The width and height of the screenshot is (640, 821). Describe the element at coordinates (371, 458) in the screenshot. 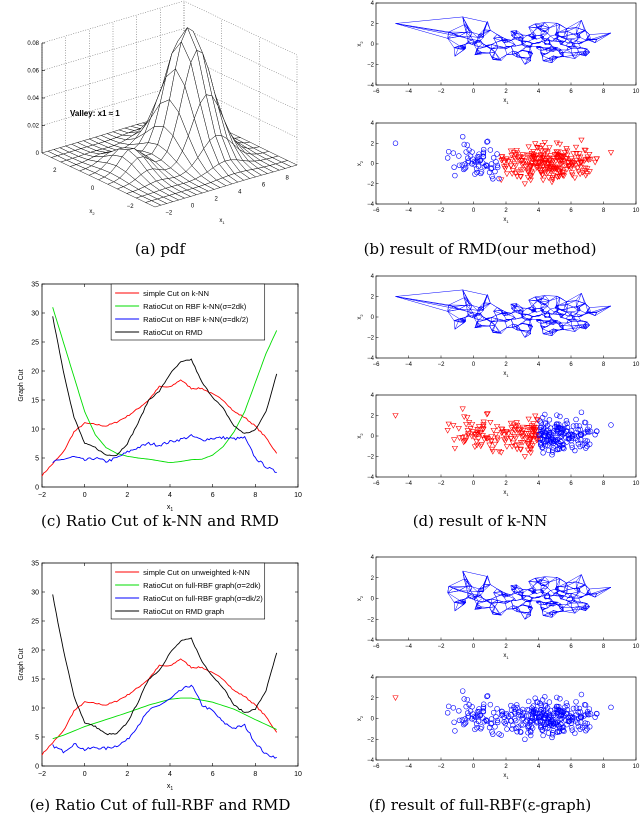

I see `y-tick-label: −2` at that location.